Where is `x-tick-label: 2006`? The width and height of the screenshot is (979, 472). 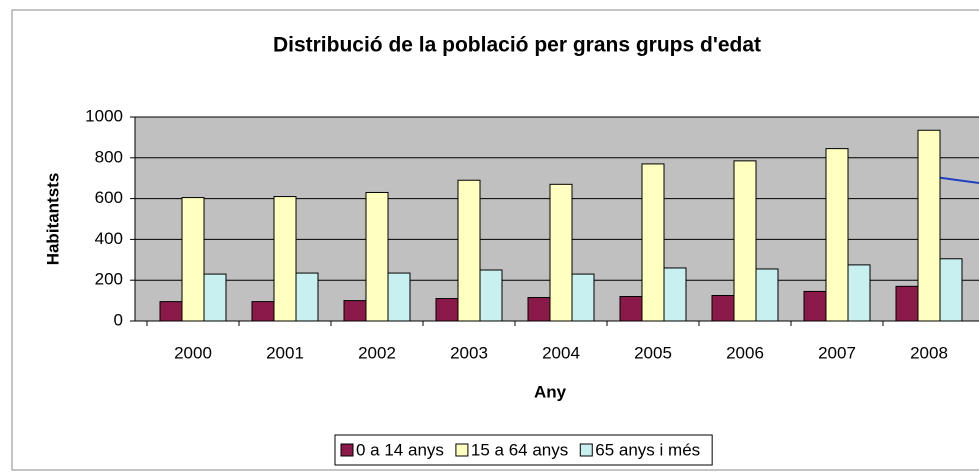
x-tick-label: 2006 is located at coordinates (745, 352).